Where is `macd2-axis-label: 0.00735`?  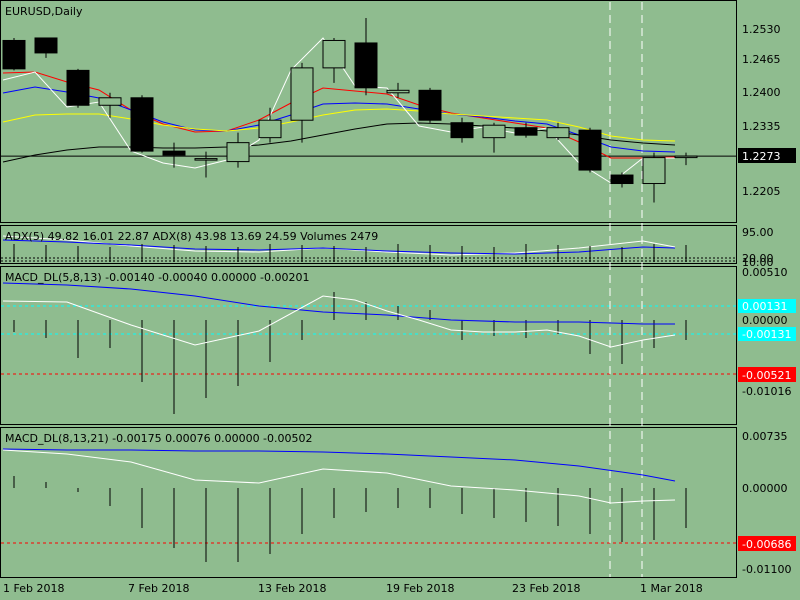
macd2-axis-label: 0.00735 is located at coordinates (765, 436).